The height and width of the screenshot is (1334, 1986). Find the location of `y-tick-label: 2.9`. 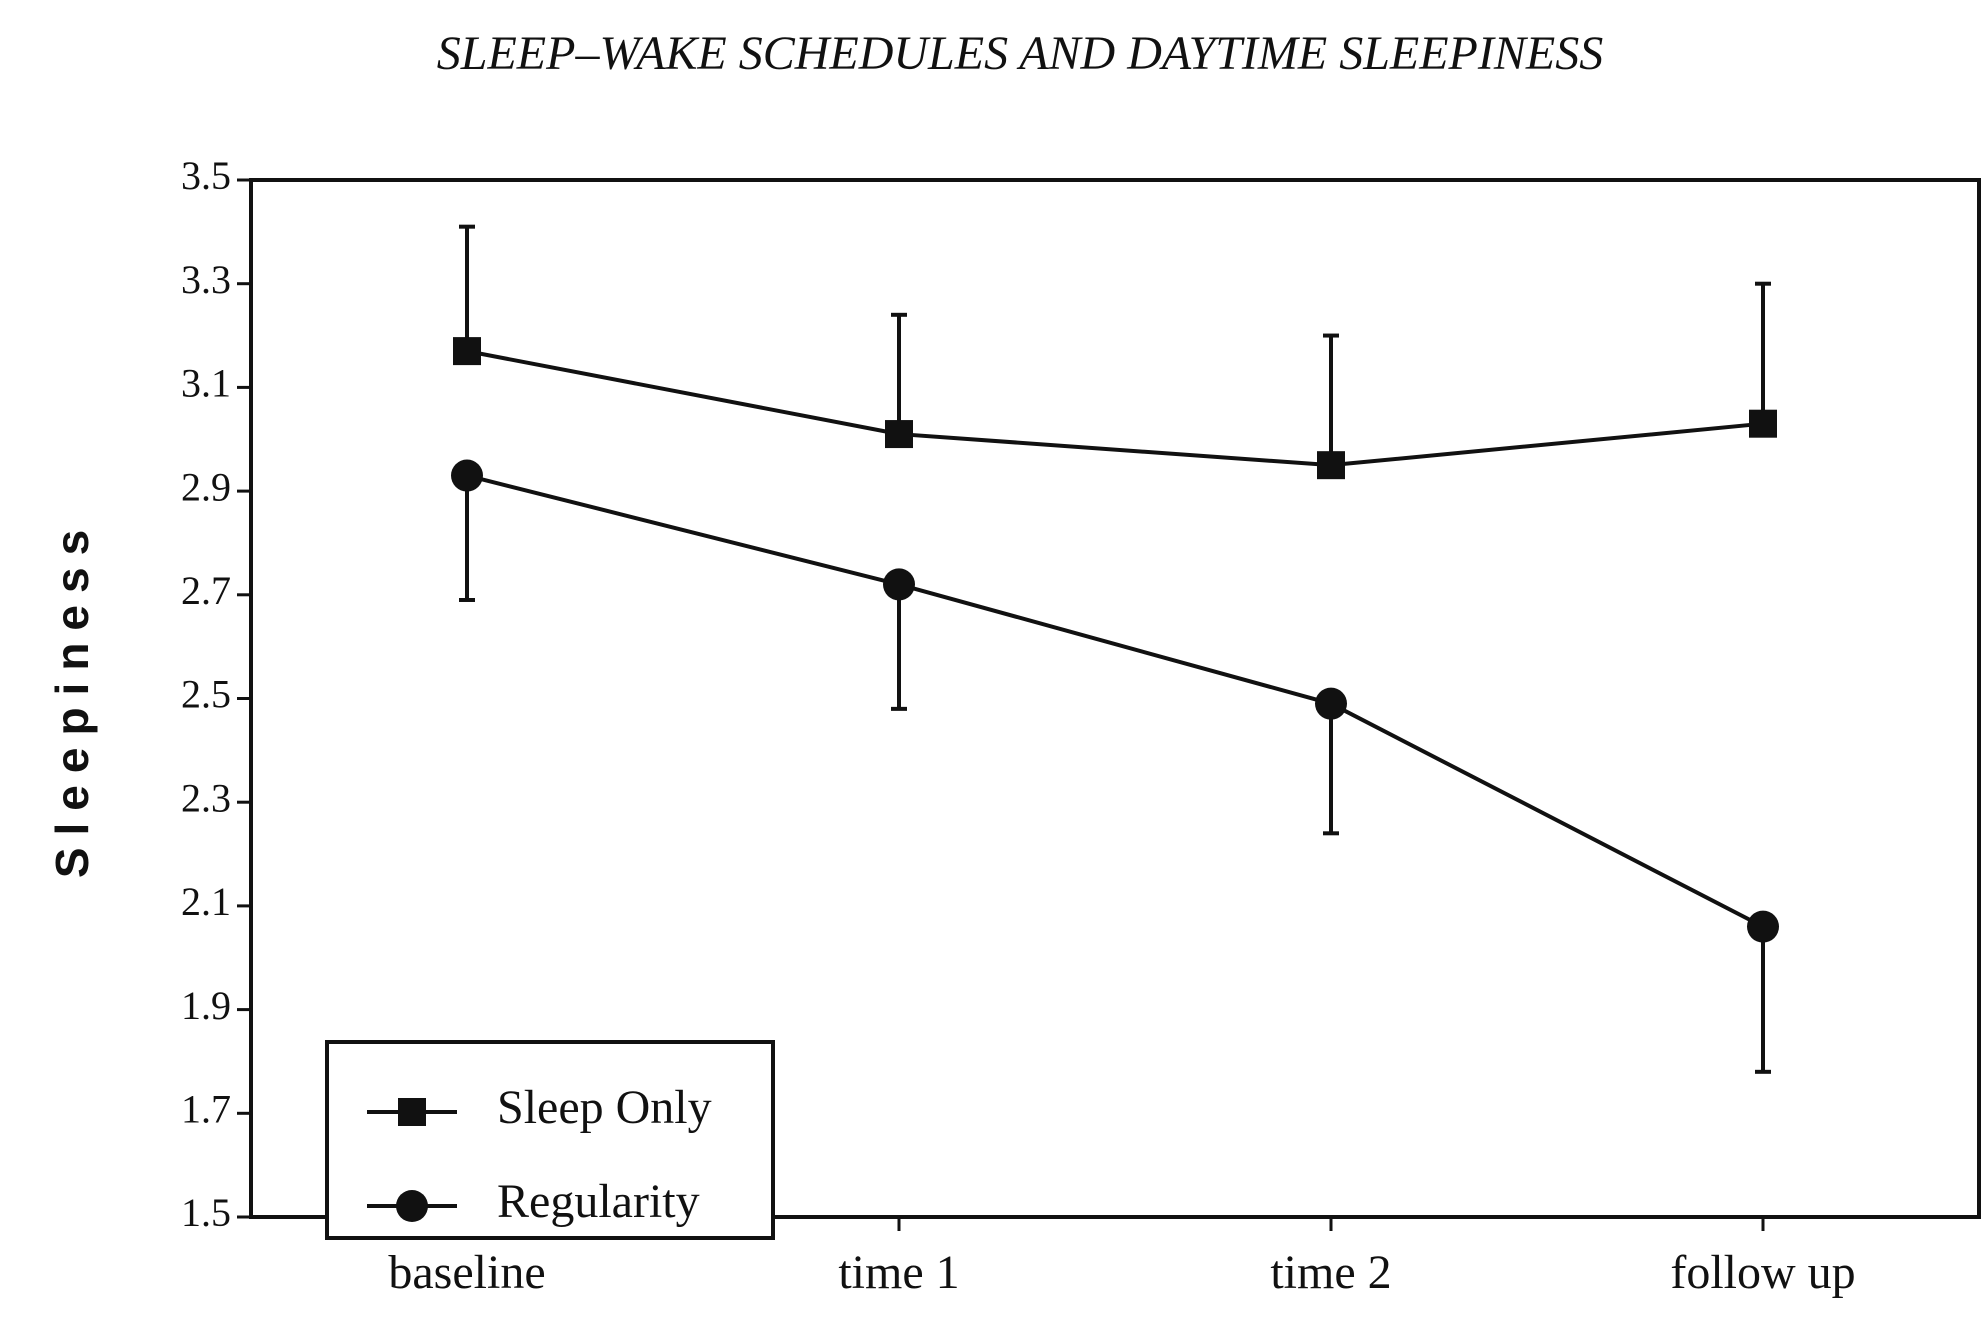

y-tick-label: 2.9 is located at coordinates (206, 486).